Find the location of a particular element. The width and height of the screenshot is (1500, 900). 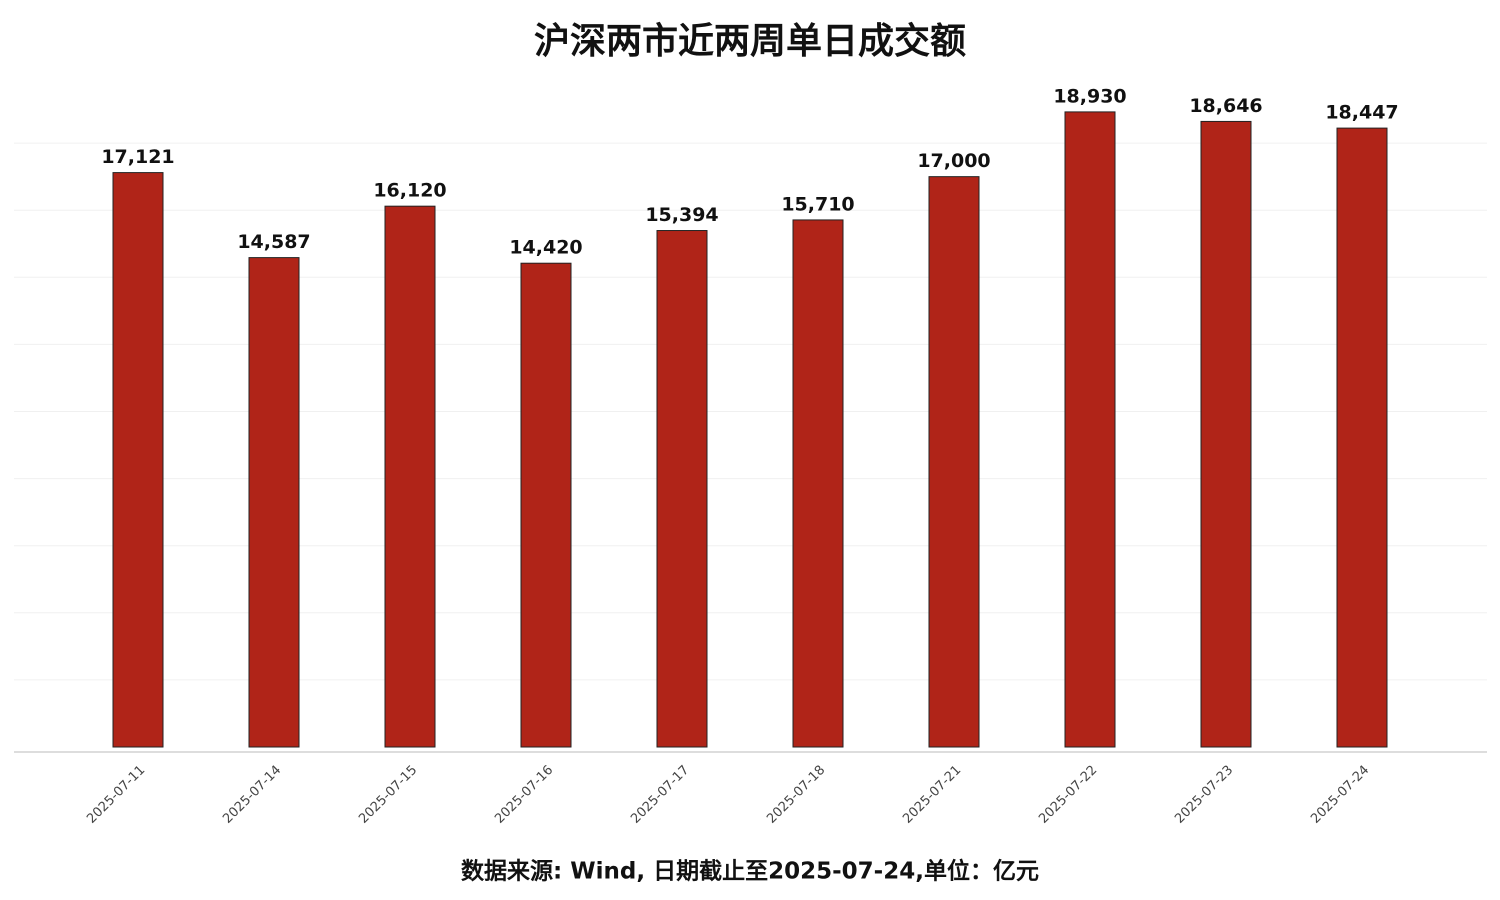

x-tick-label: 2025-07-17 is located at coordinates (660, 795).